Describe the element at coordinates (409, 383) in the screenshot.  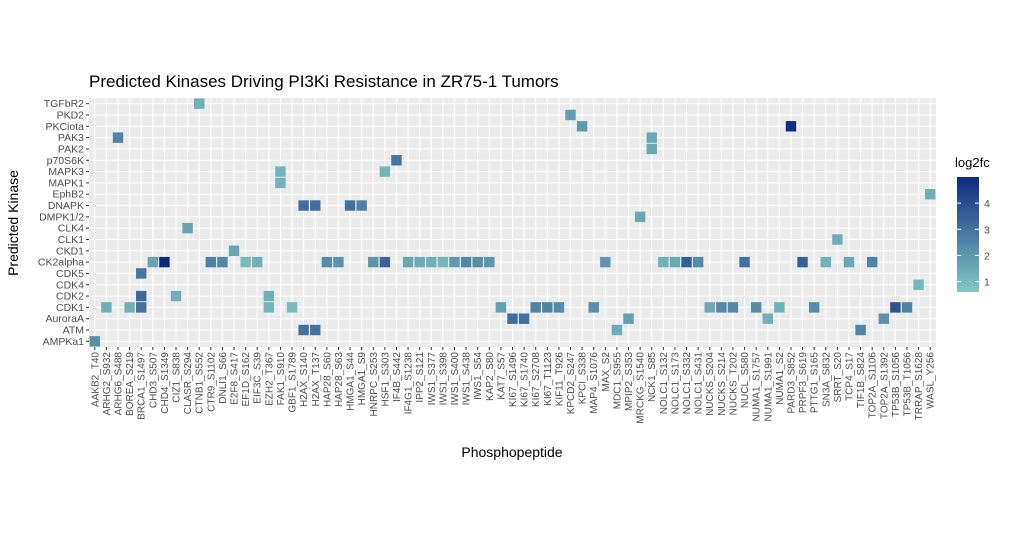
I see `x-tick-label: IF4G1_S1238` at that location.